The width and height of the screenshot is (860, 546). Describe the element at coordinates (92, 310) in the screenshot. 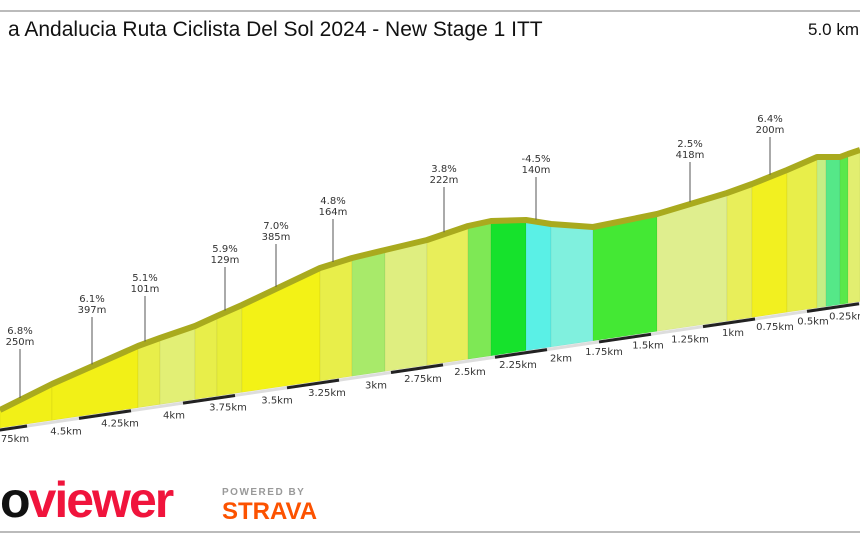

I see `annotation-length: 397m` at that location.